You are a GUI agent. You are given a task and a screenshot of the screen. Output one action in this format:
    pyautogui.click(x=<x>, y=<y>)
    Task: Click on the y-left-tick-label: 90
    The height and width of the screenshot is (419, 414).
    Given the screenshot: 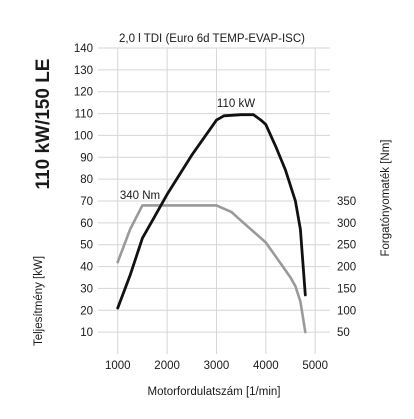 What is the action you would take?
    pyautogui.click(x=86, y=158)
    